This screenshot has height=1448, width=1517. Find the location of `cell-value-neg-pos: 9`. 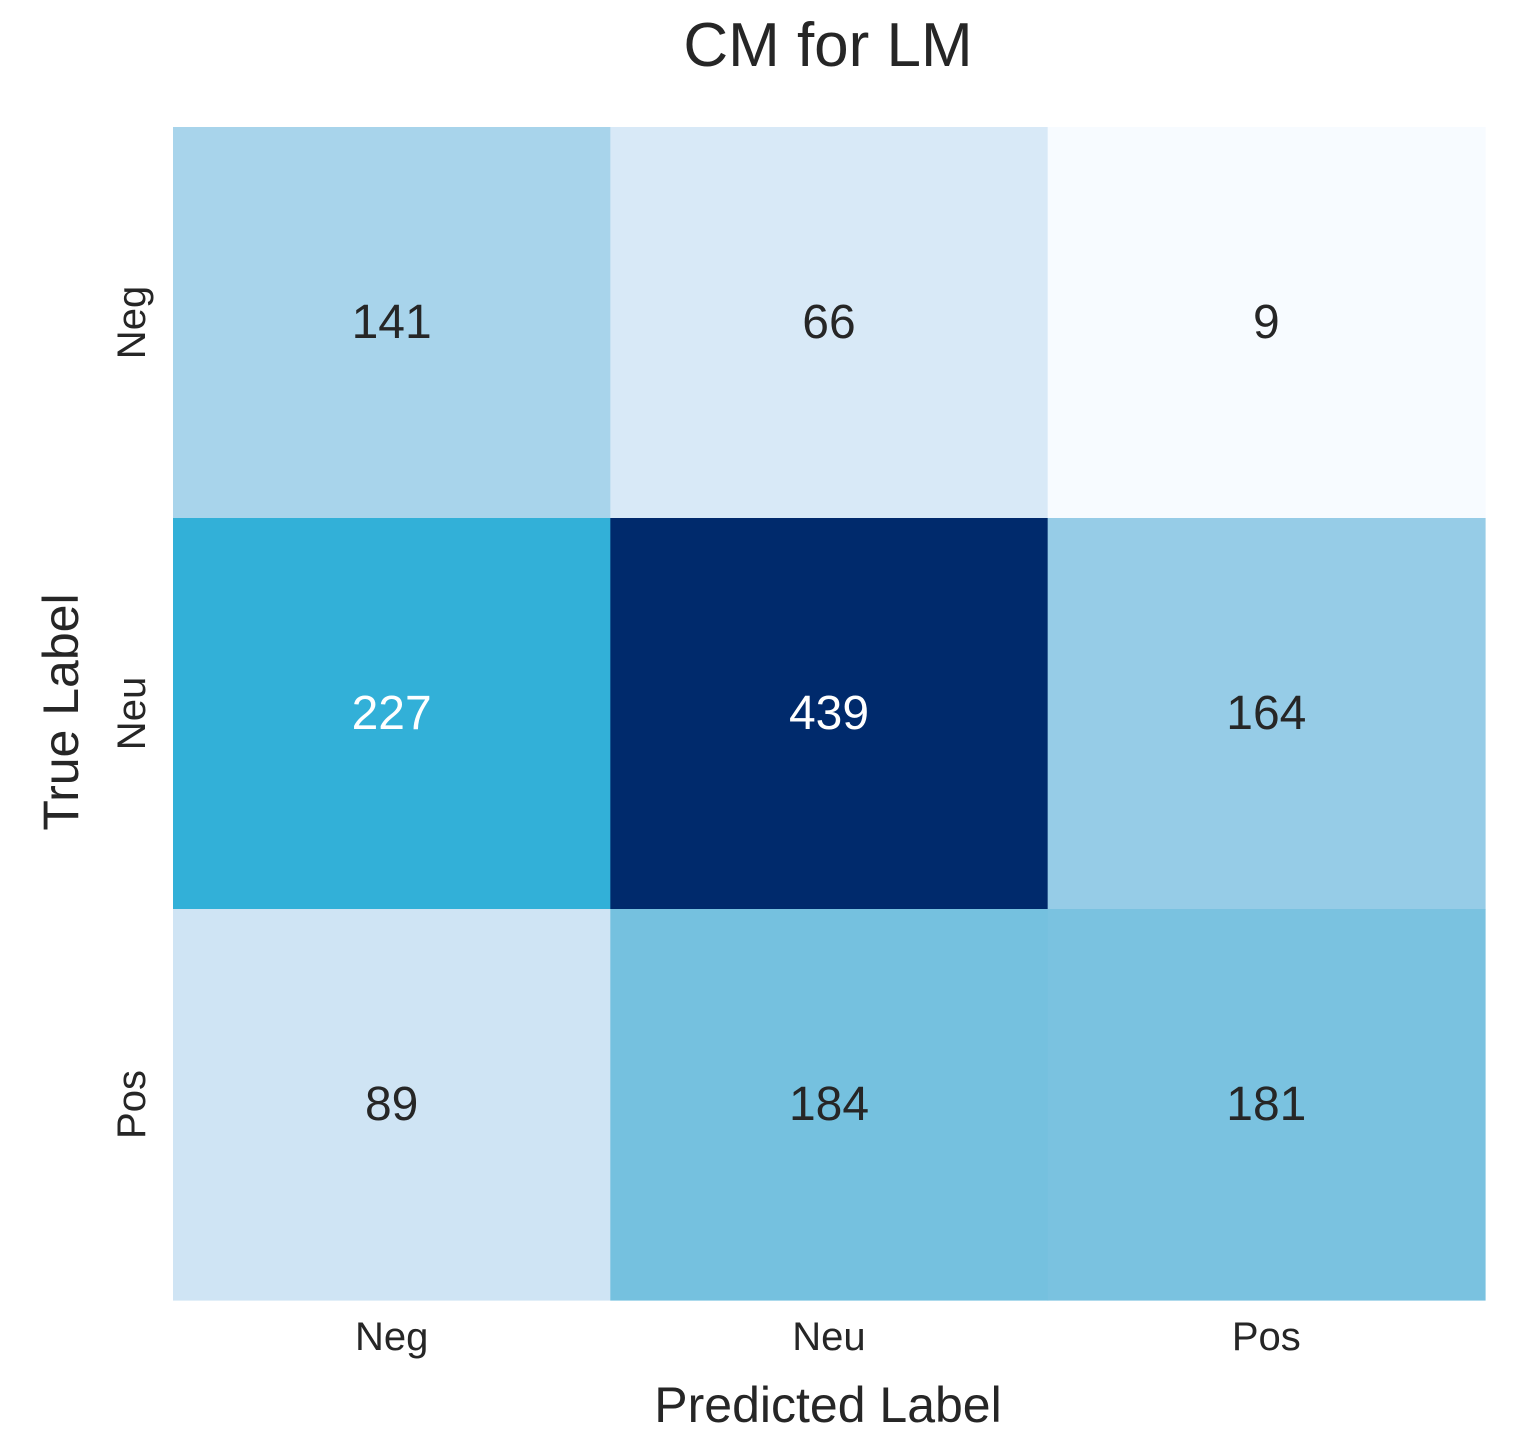

cell-value-neg-pos: 9 is located at coordinates (1266, 322).